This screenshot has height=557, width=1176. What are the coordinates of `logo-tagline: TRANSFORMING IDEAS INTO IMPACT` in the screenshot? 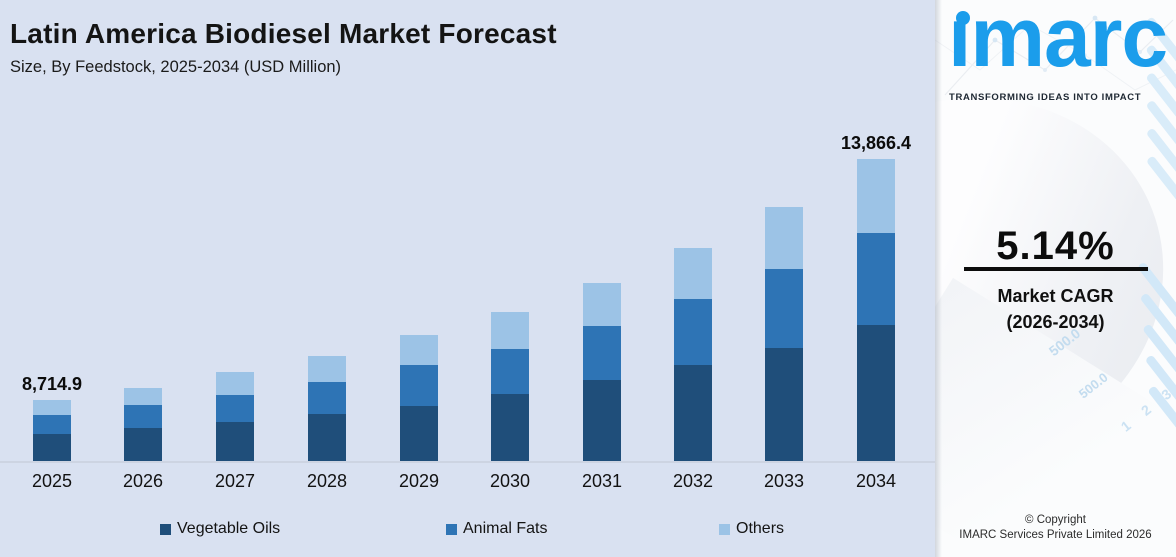 It's located at (1045, 97).